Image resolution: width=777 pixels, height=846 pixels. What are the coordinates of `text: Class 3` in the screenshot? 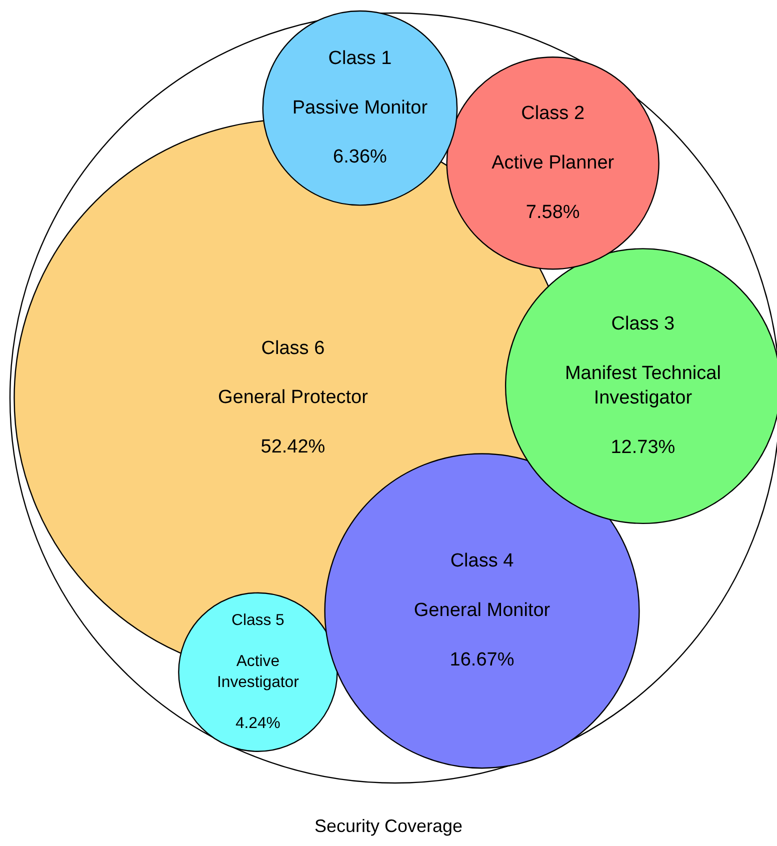 It's located at (643, 324).